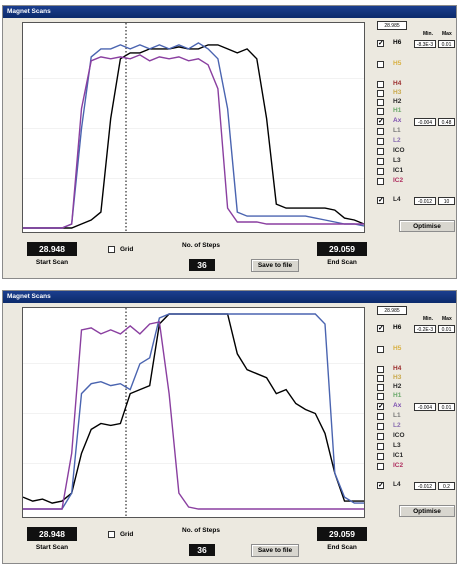  I want to click on steps-label: No. of Steps, so click(201, 245).